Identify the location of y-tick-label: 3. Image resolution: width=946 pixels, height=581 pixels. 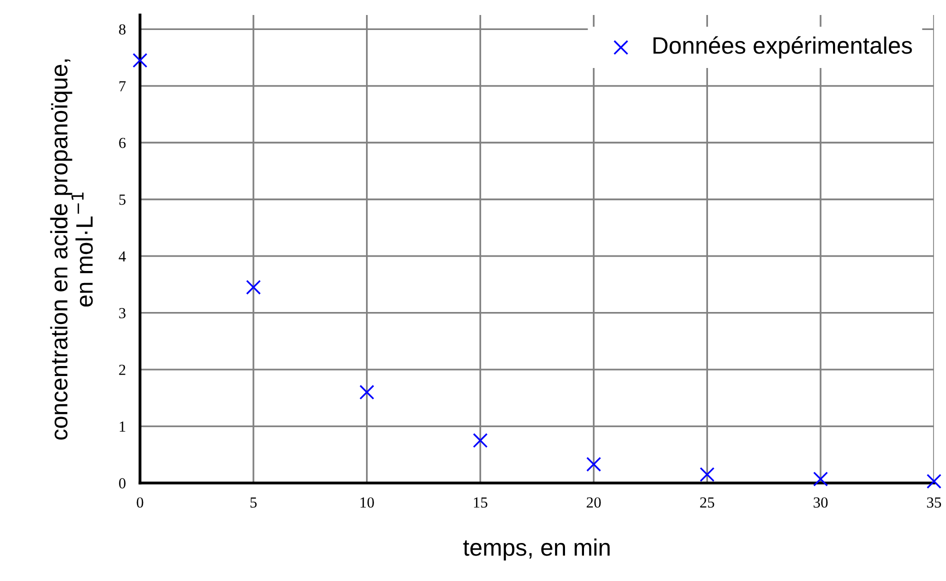
(122, 313).